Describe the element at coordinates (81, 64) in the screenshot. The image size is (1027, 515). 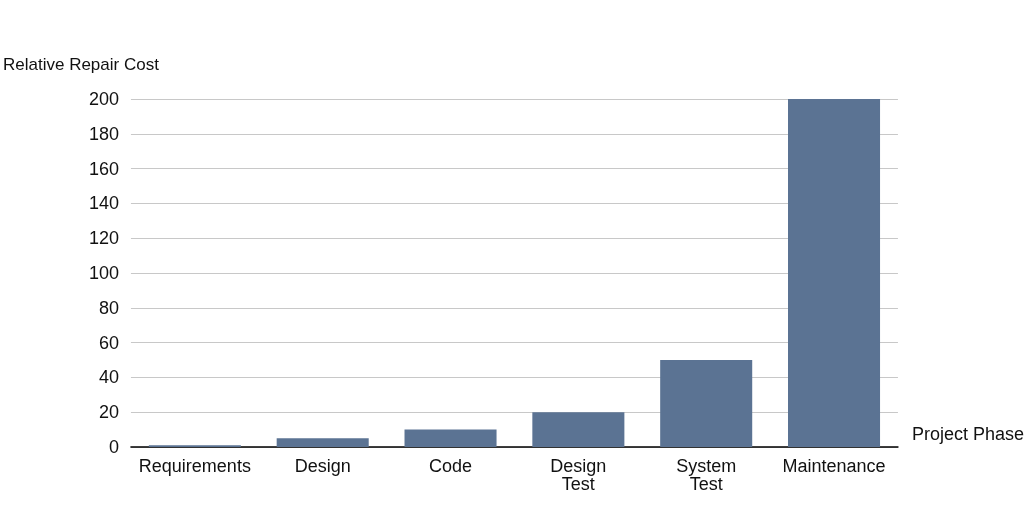
I see `y-axis-title: Relative Repair Cost` at that location.